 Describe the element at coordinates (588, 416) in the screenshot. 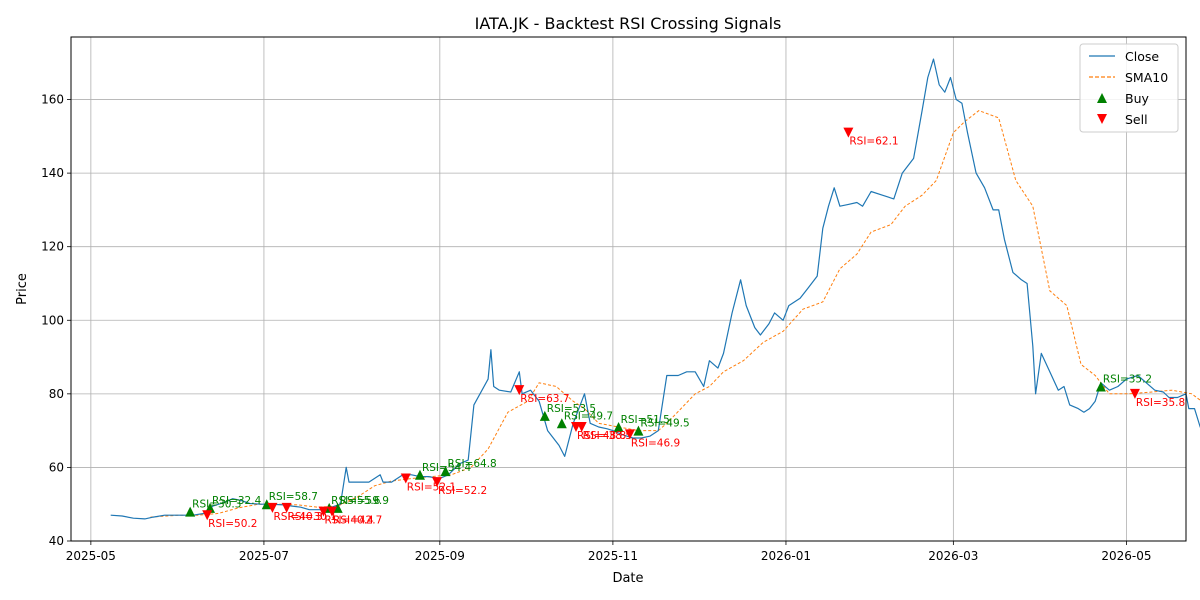

I see `buy-rsi-label: RSI=49.7` at that location.